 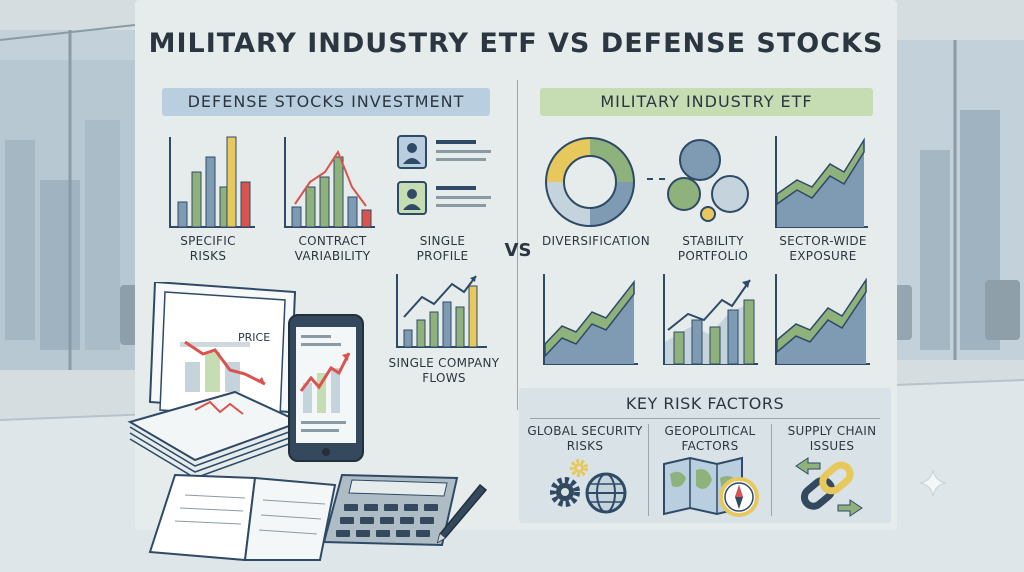 I want to click on notebook-icon, so click(x=242, y=517).